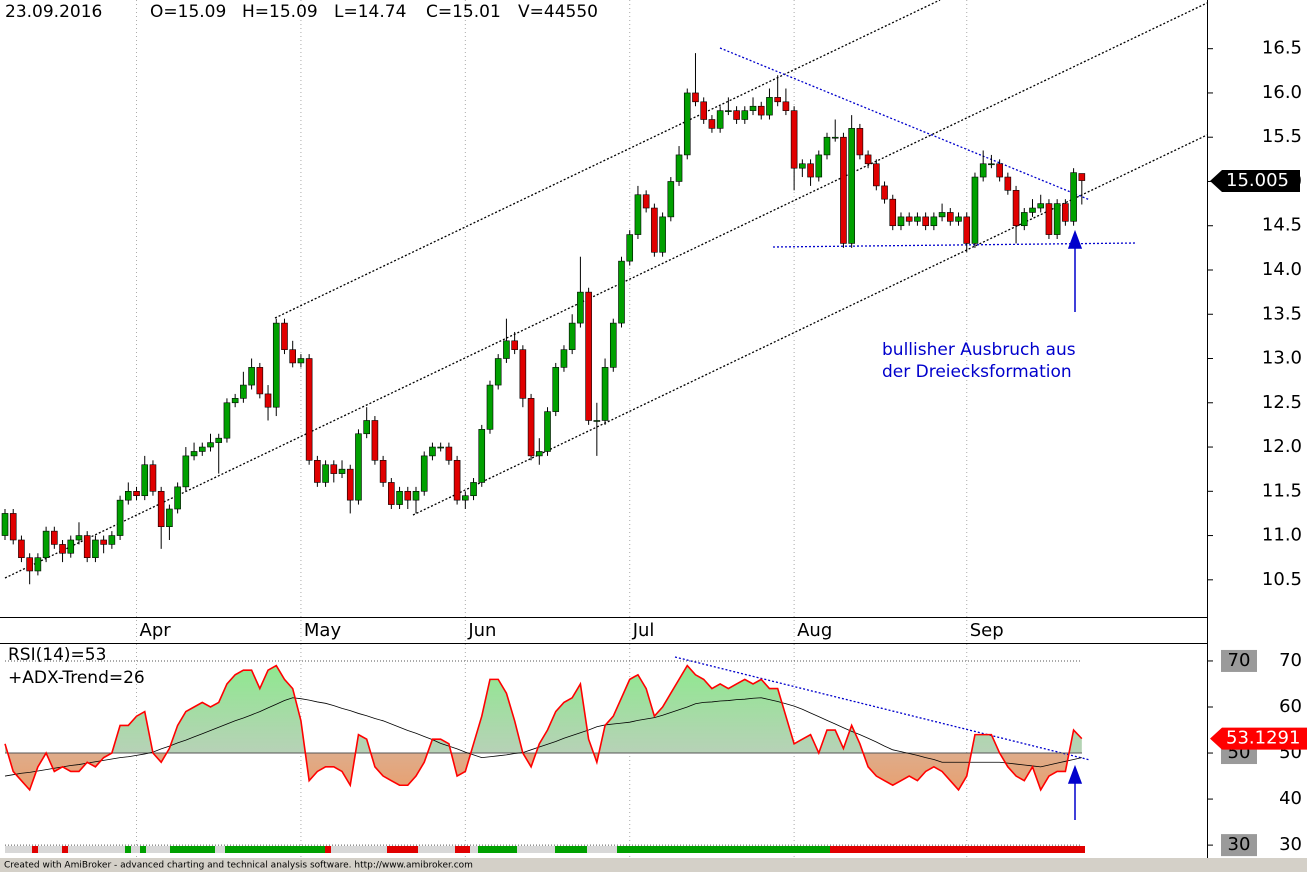 The image size is (1307, 872). Describe the element at coordinates (1258, 738) in the screenshot. I see `rsi-tag` at that location.